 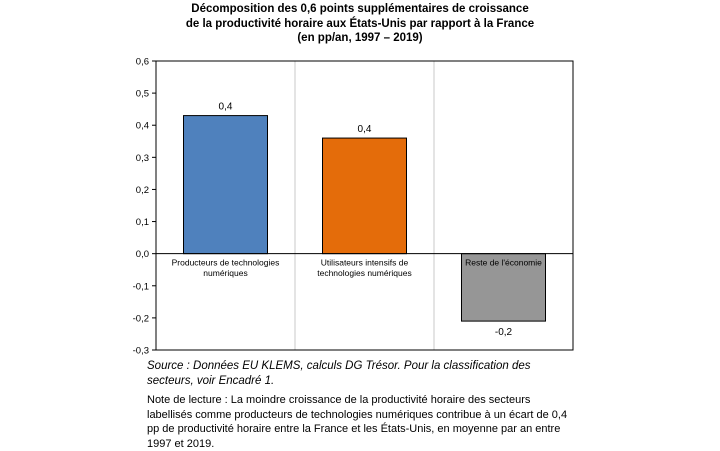 What do you see at coordinates (504, 332) in the screenshot?
I see `data-label: -0,2` at bounding box center [504, 332].